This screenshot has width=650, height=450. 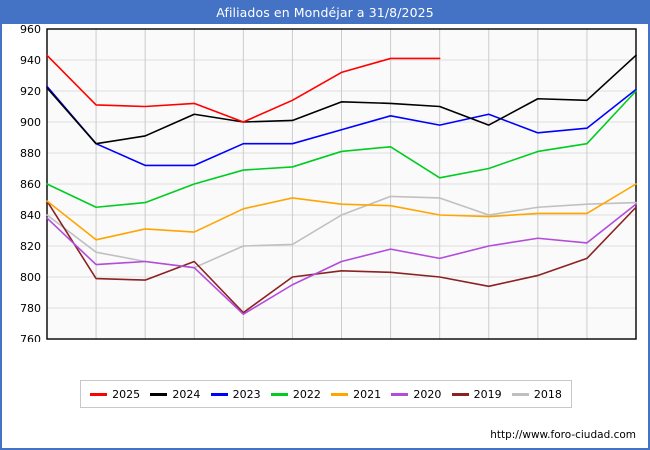 What do you see at coordinates (30, 153) in the screenshot?
I see `y-axis-tick-label: 880` at bounding box center [30, 153].